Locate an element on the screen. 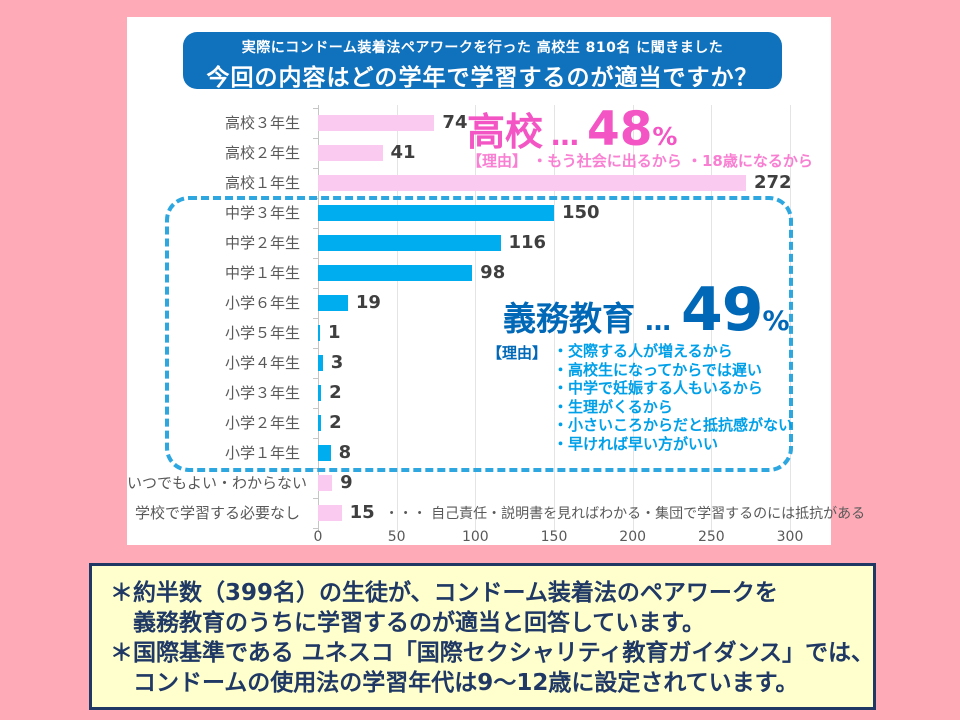  category-label: 小学５年生 is located at coordinates (262, 333).